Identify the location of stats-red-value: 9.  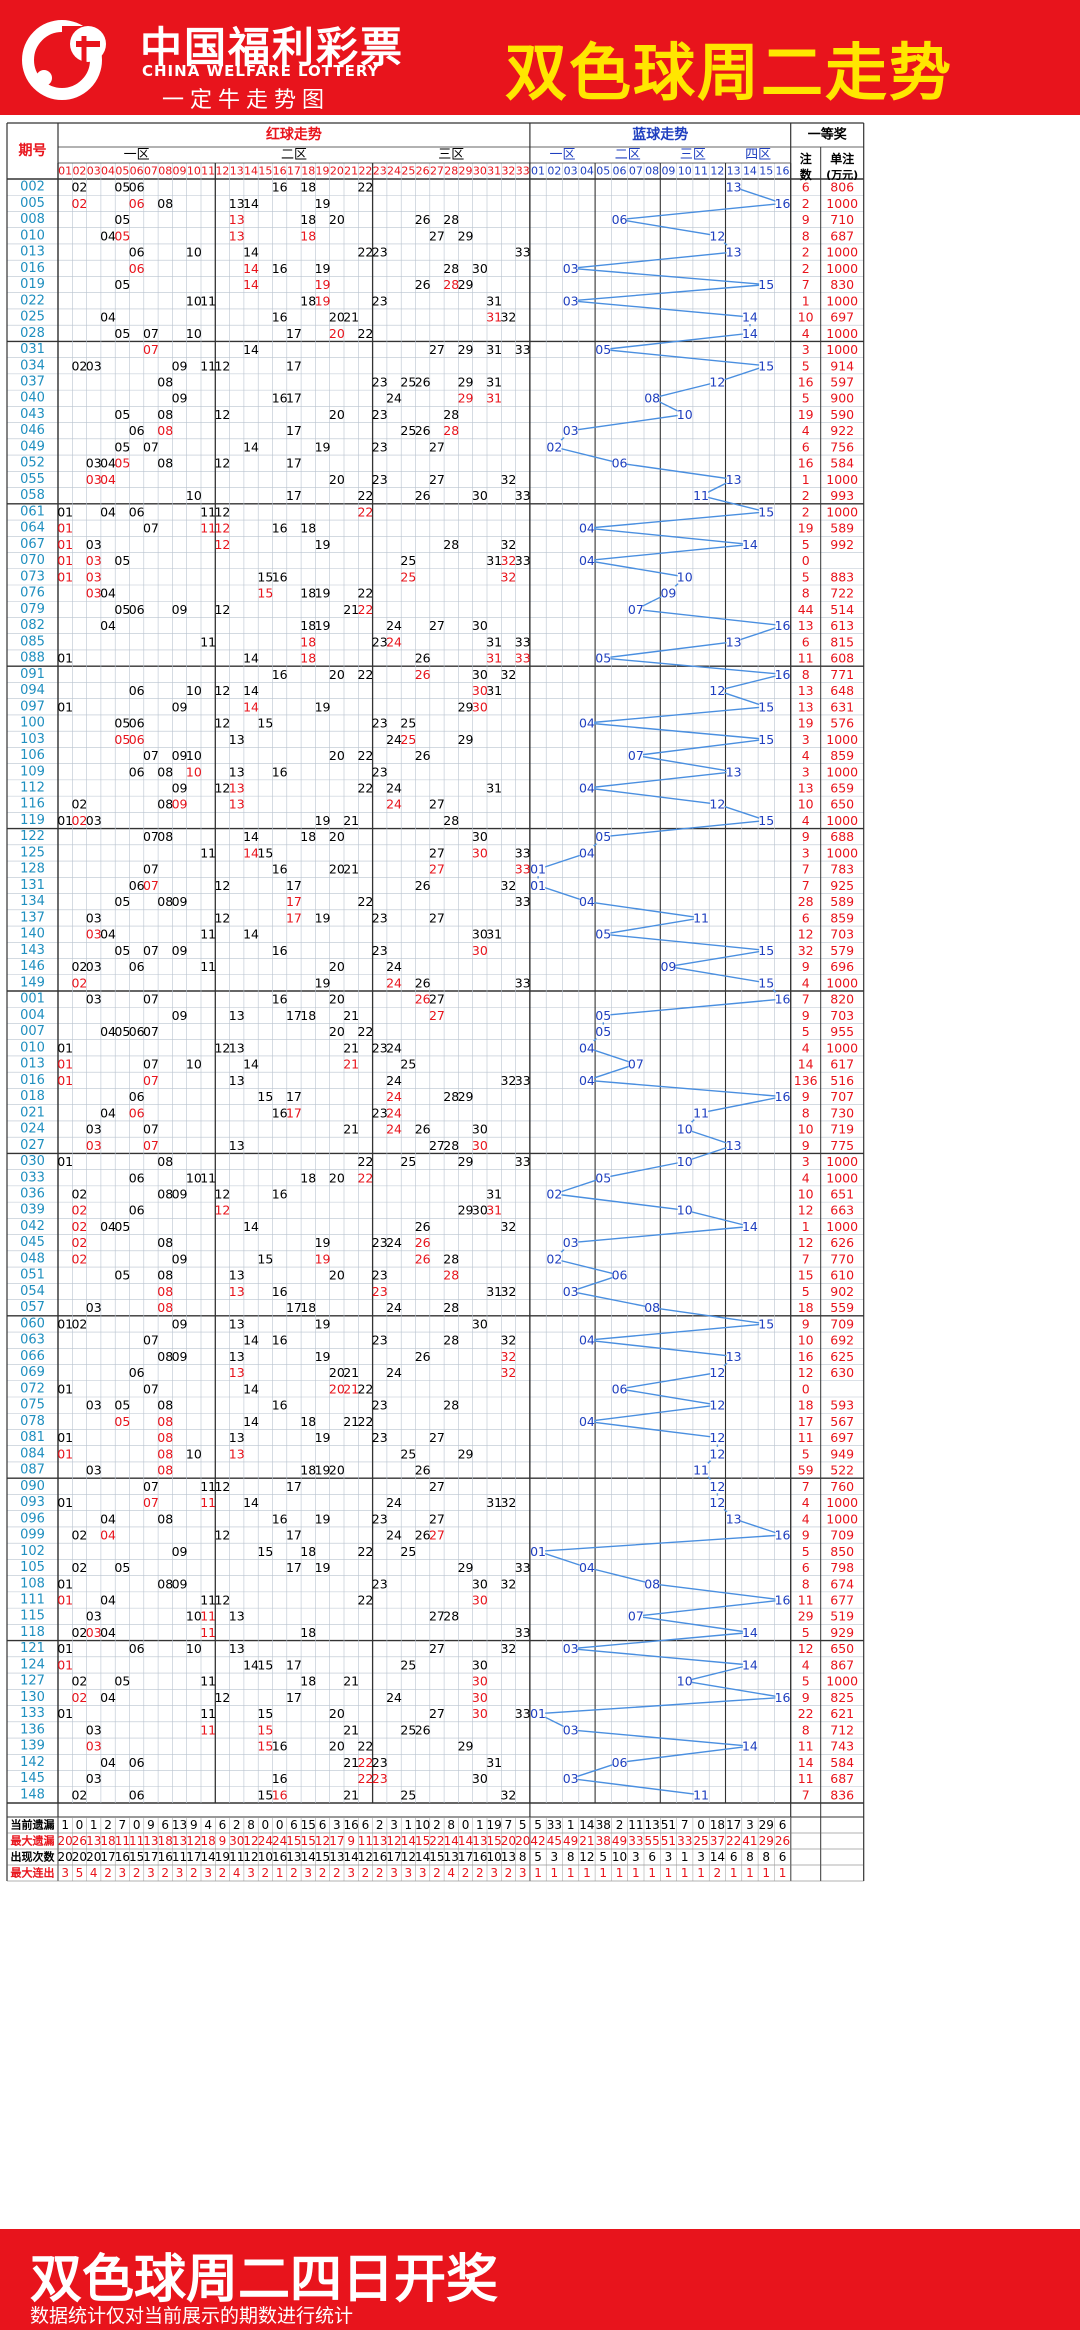
(194, 1825).